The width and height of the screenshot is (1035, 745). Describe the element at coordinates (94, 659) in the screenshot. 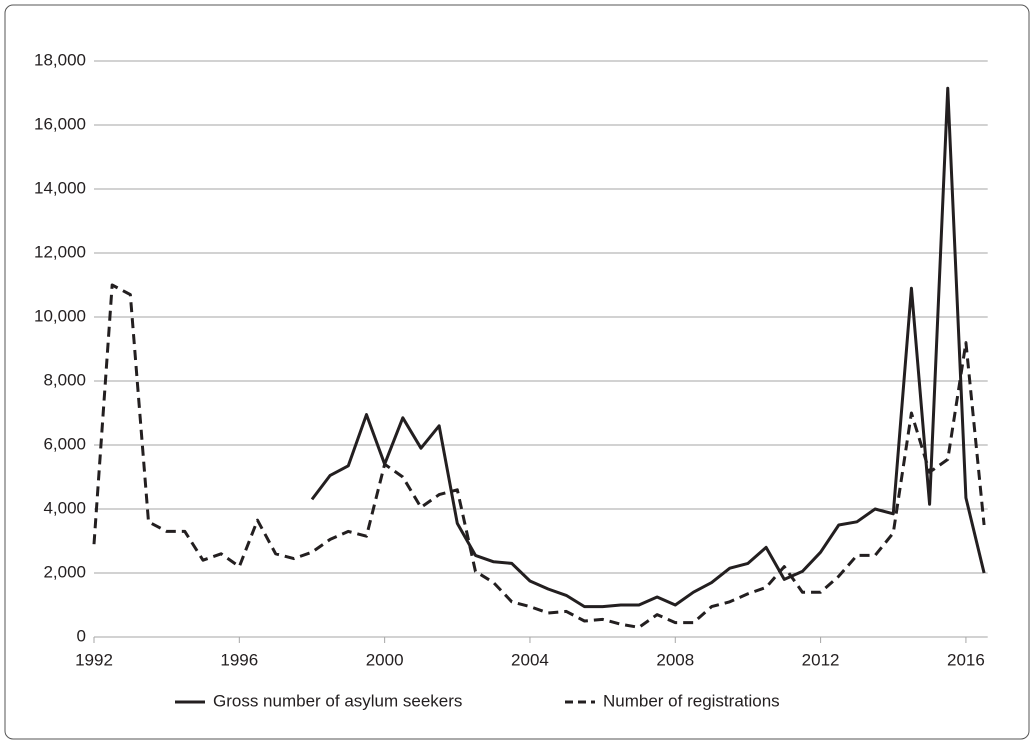

I see `x-tick-label: 1992` at that location.